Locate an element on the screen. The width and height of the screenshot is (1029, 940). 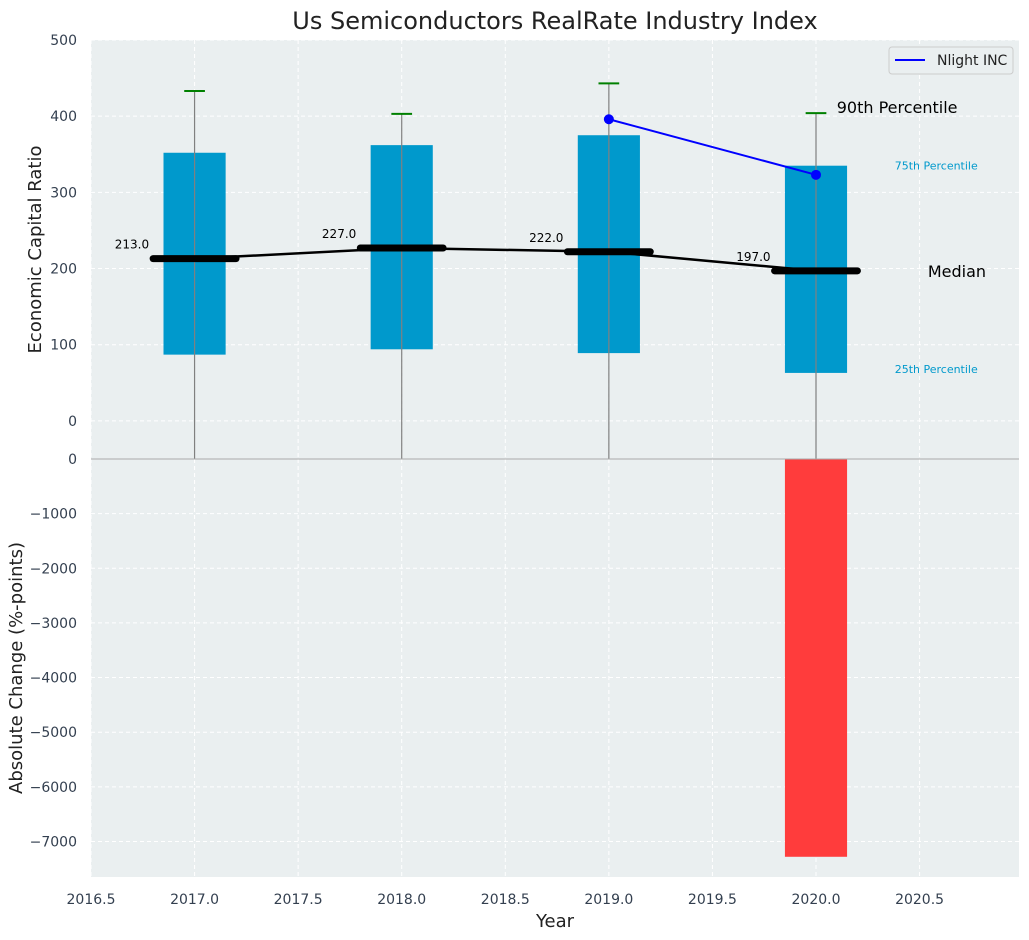
legend-box is located at coordinates (951, 60).